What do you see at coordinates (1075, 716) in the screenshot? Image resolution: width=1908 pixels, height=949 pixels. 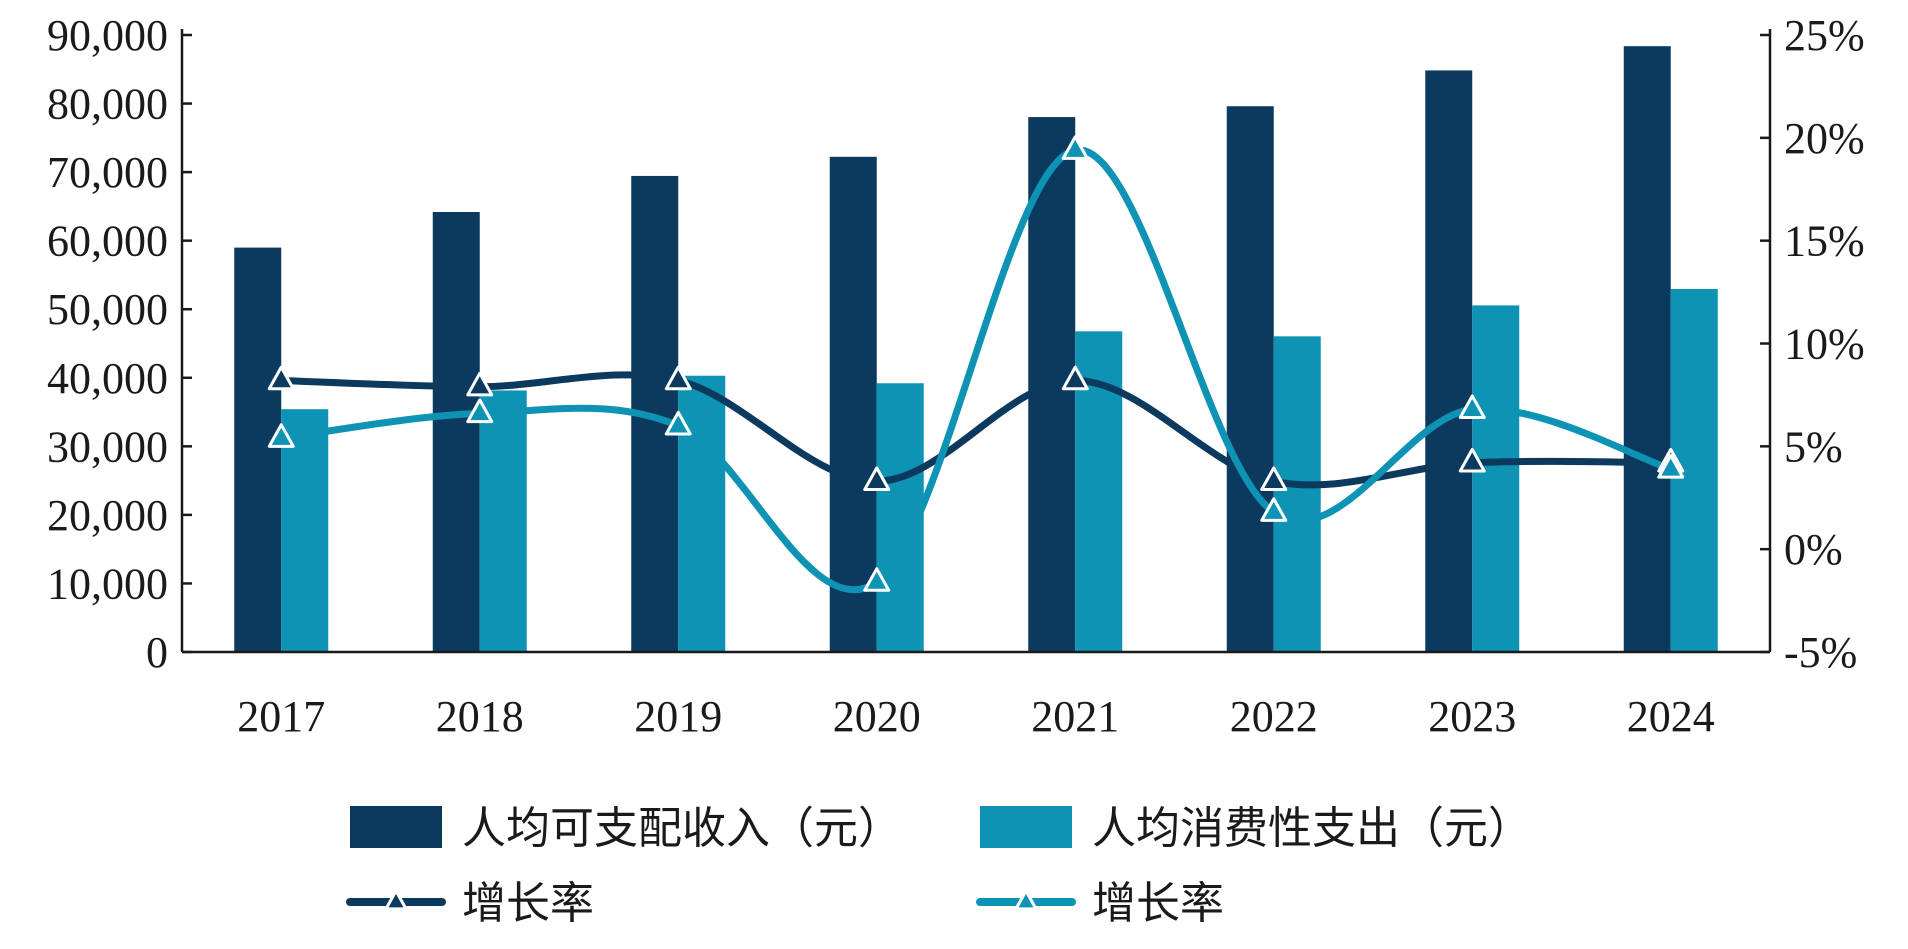 I see `x-tick-label: 2021` at bounding box center [1075, 716].